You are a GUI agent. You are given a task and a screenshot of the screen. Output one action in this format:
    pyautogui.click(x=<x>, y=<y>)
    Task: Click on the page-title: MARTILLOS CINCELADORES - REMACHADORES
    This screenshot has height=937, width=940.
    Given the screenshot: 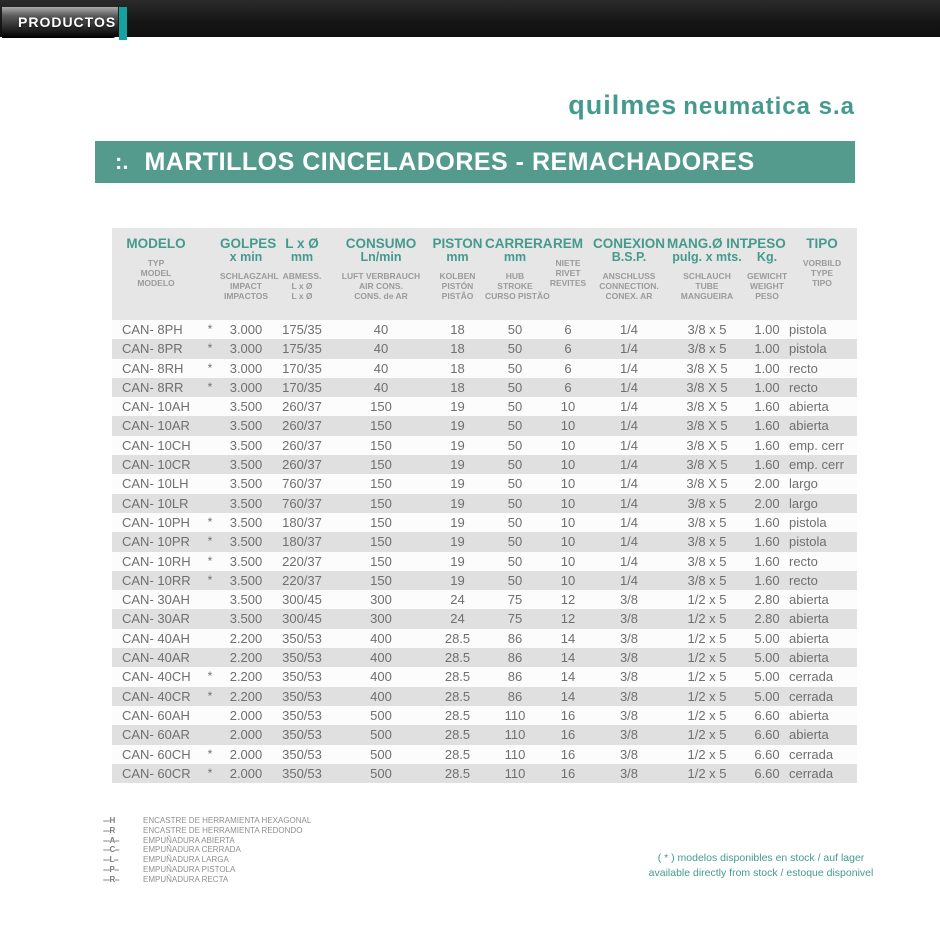 What is the action you would take?
    pyautogui.click(x=449, y=161)
    